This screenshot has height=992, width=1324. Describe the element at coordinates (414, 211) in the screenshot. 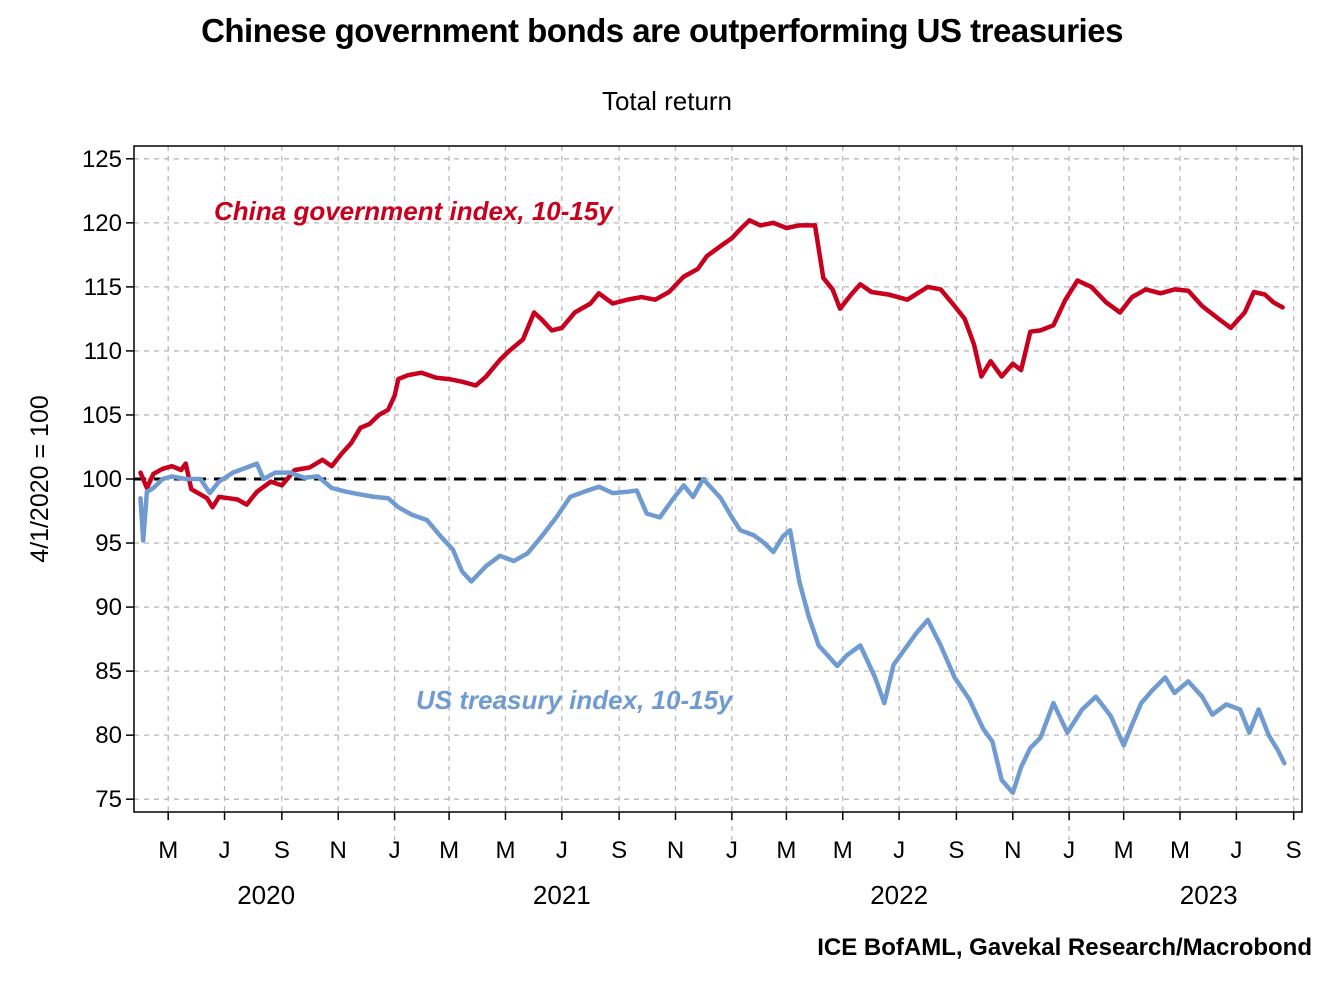

I see `series-label-china: China government index, 10-15y` at that location.